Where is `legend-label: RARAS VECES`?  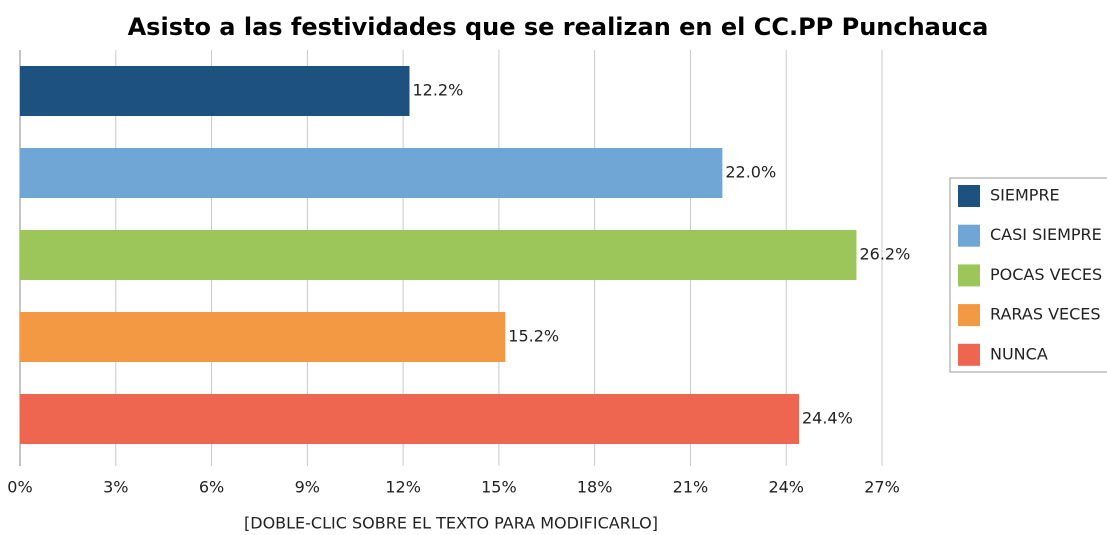
legend-label: RARAS VECES is located at coordinates (1045, 314).